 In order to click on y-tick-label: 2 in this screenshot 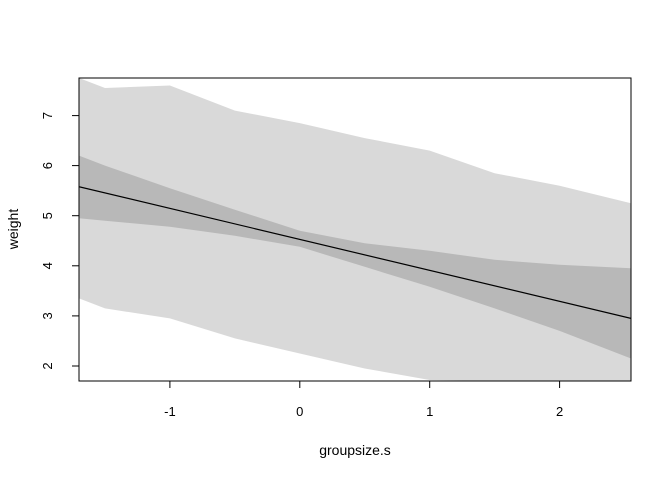, I will do `click(47, 365)`.